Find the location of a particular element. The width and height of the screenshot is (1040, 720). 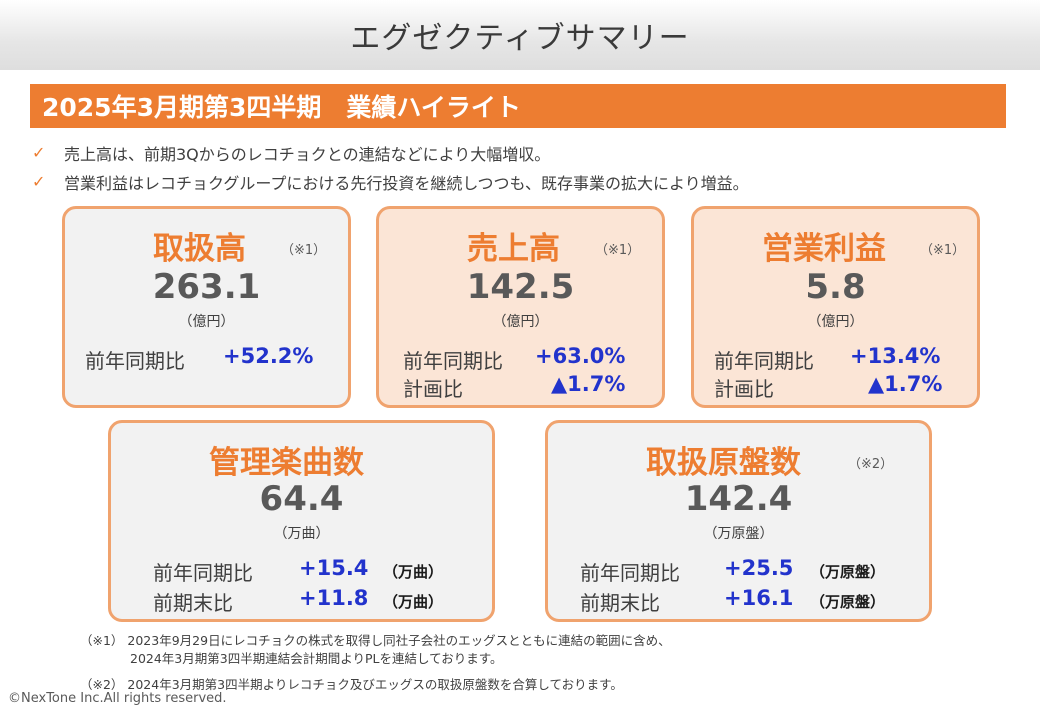

handling-volume-card: 取扱高 （※1） 263.1 （億円） 前年同期比 +52.2% is located at coordinates (206, 307).